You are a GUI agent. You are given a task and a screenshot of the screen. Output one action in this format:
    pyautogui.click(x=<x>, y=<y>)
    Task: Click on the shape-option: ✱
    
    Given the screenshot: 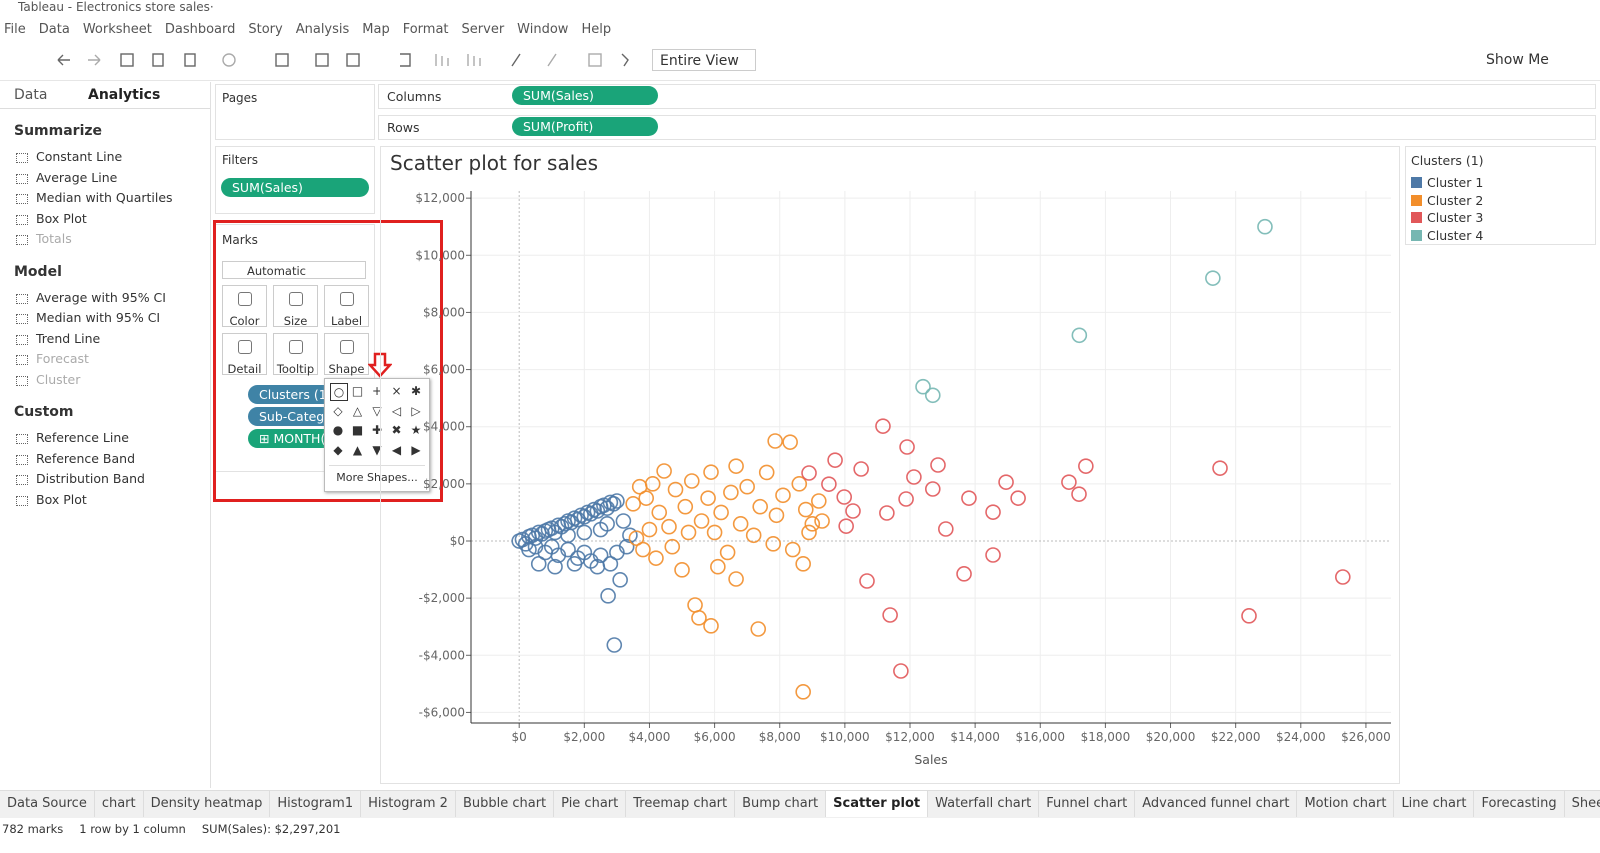 What is the action you would take?
    pyautogui.click(x=416, y=391)
    